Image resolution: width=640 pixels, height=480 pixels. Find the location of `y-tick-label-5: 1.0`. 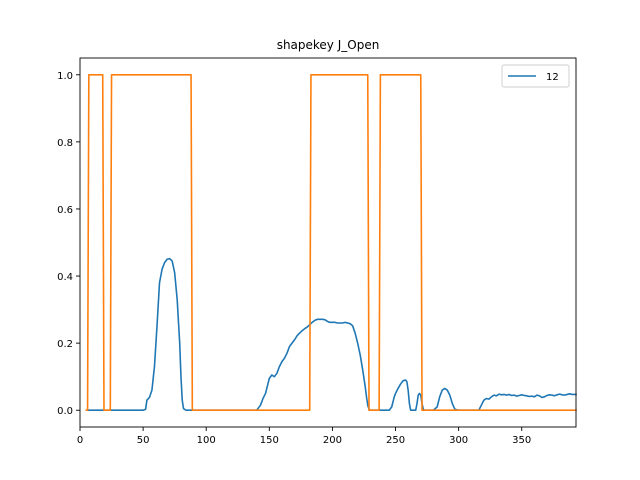

y-tick-label-5: 1.0 is located at coordinates (65, 76).